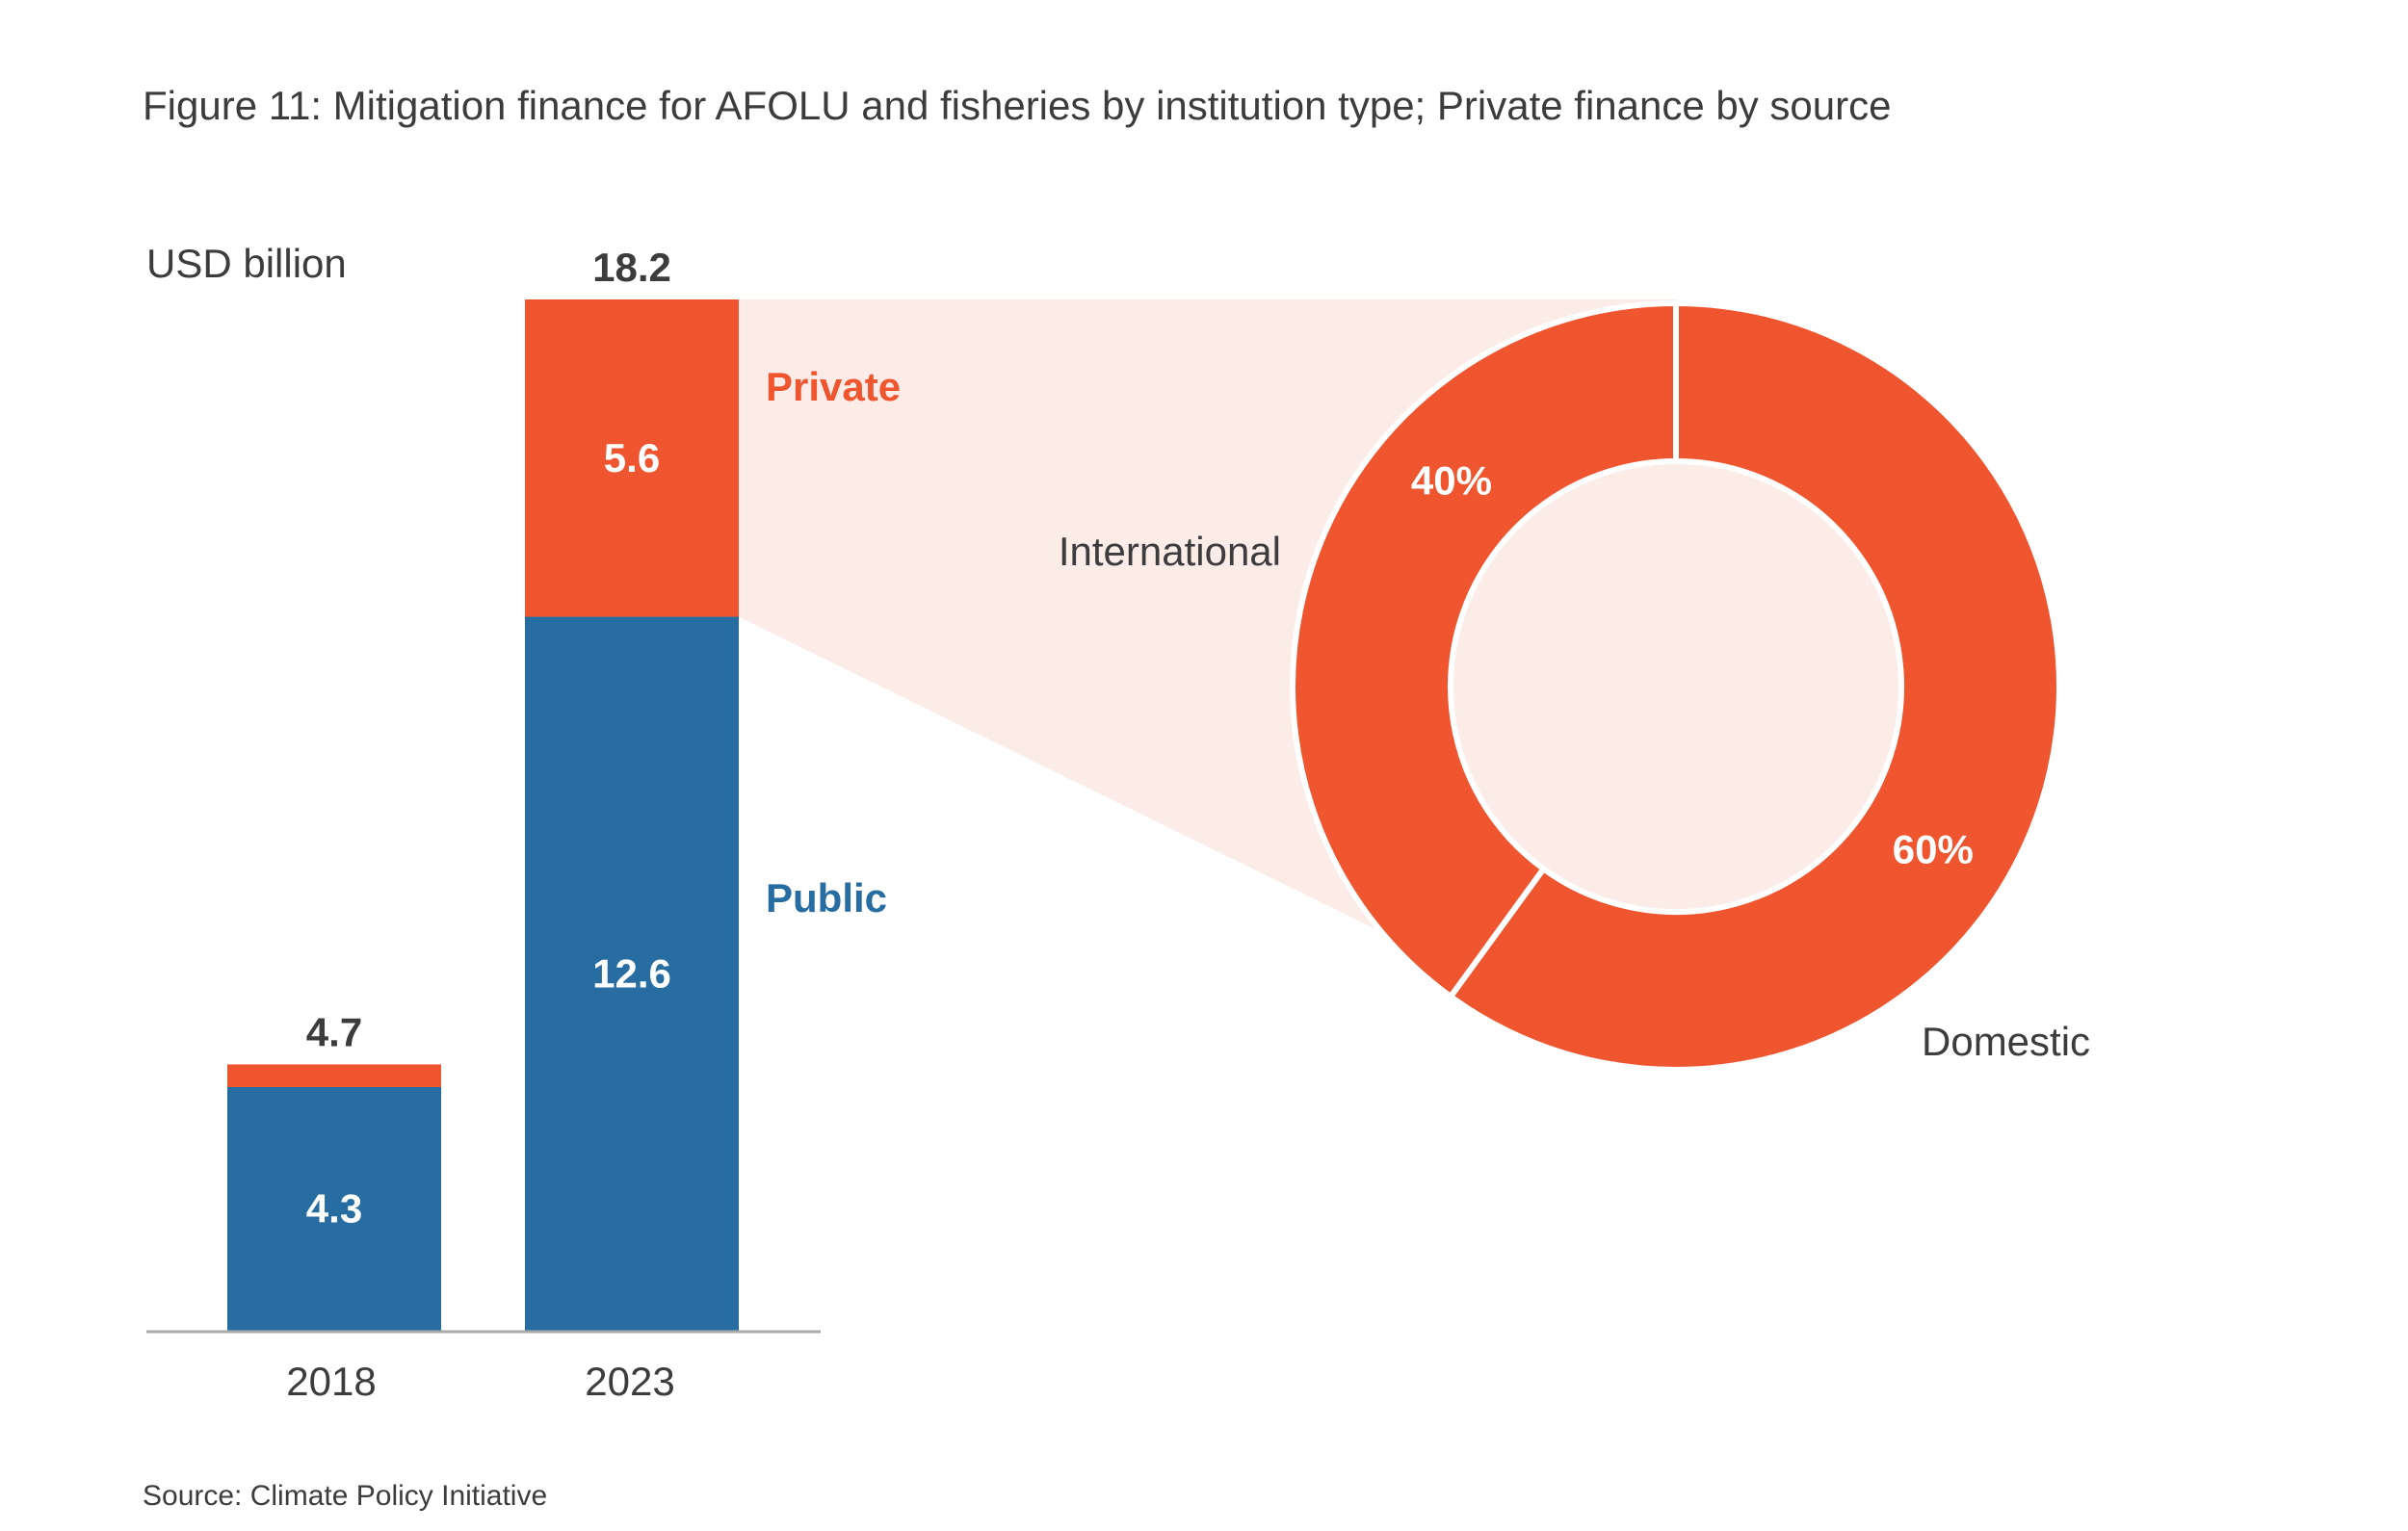  Describe the element at coordinates (334, 1031) in the screenshot. I see `bar-total-label-2018: 4.7` at that location.